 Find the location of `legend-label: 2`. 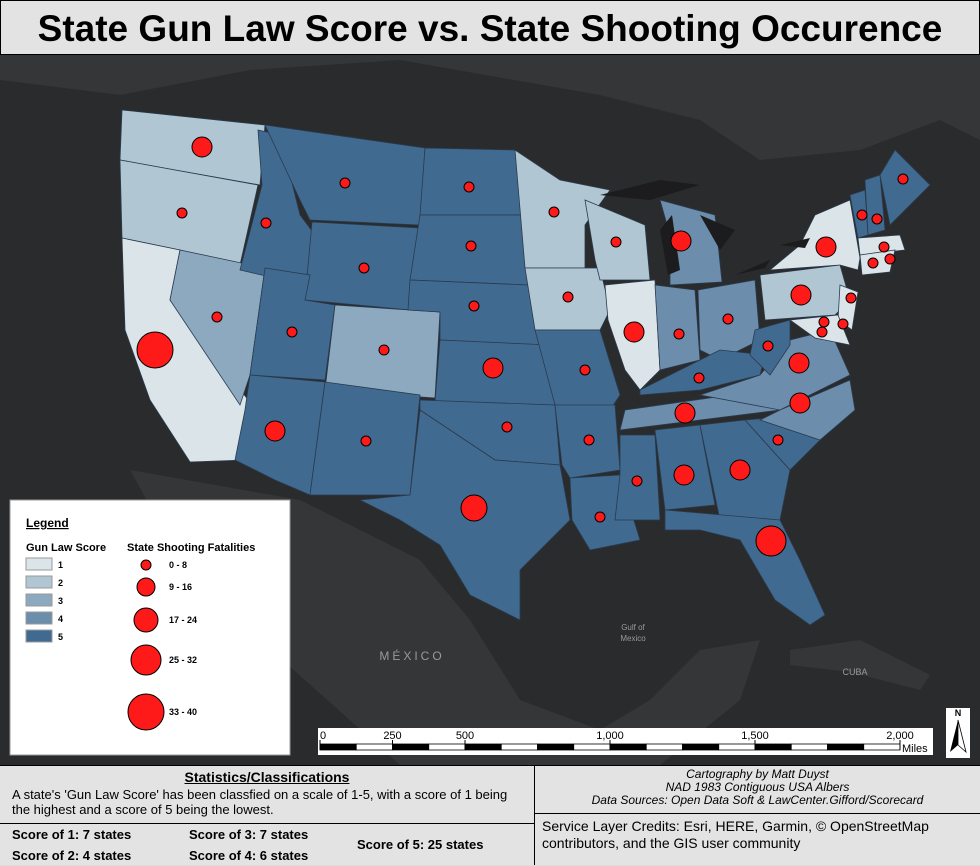

legend-label: 2 is located at coordinates (60, 583).